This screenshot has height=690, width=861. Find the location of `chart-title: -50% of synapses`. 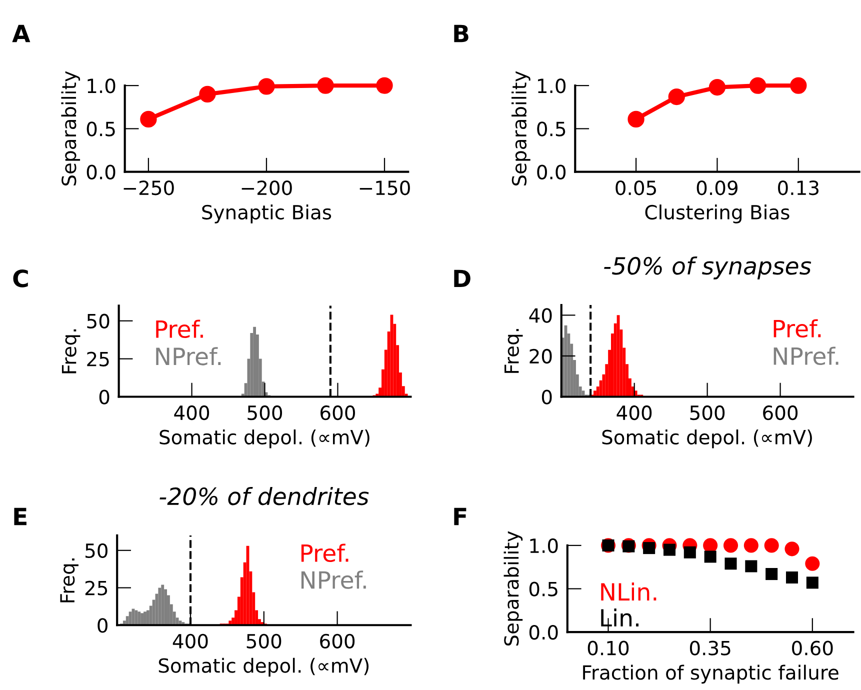

chart-title: -50% of synapses is located at coordinates (708, 268).